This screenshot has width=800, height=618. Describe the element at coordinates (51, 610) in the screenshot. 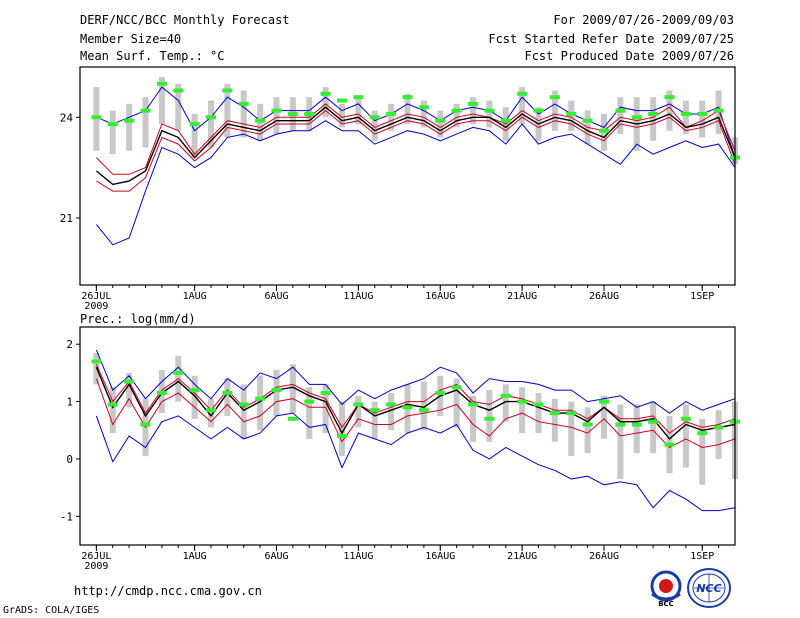

I see `grads-credit: GrADS: COLA/IGES` at that location.